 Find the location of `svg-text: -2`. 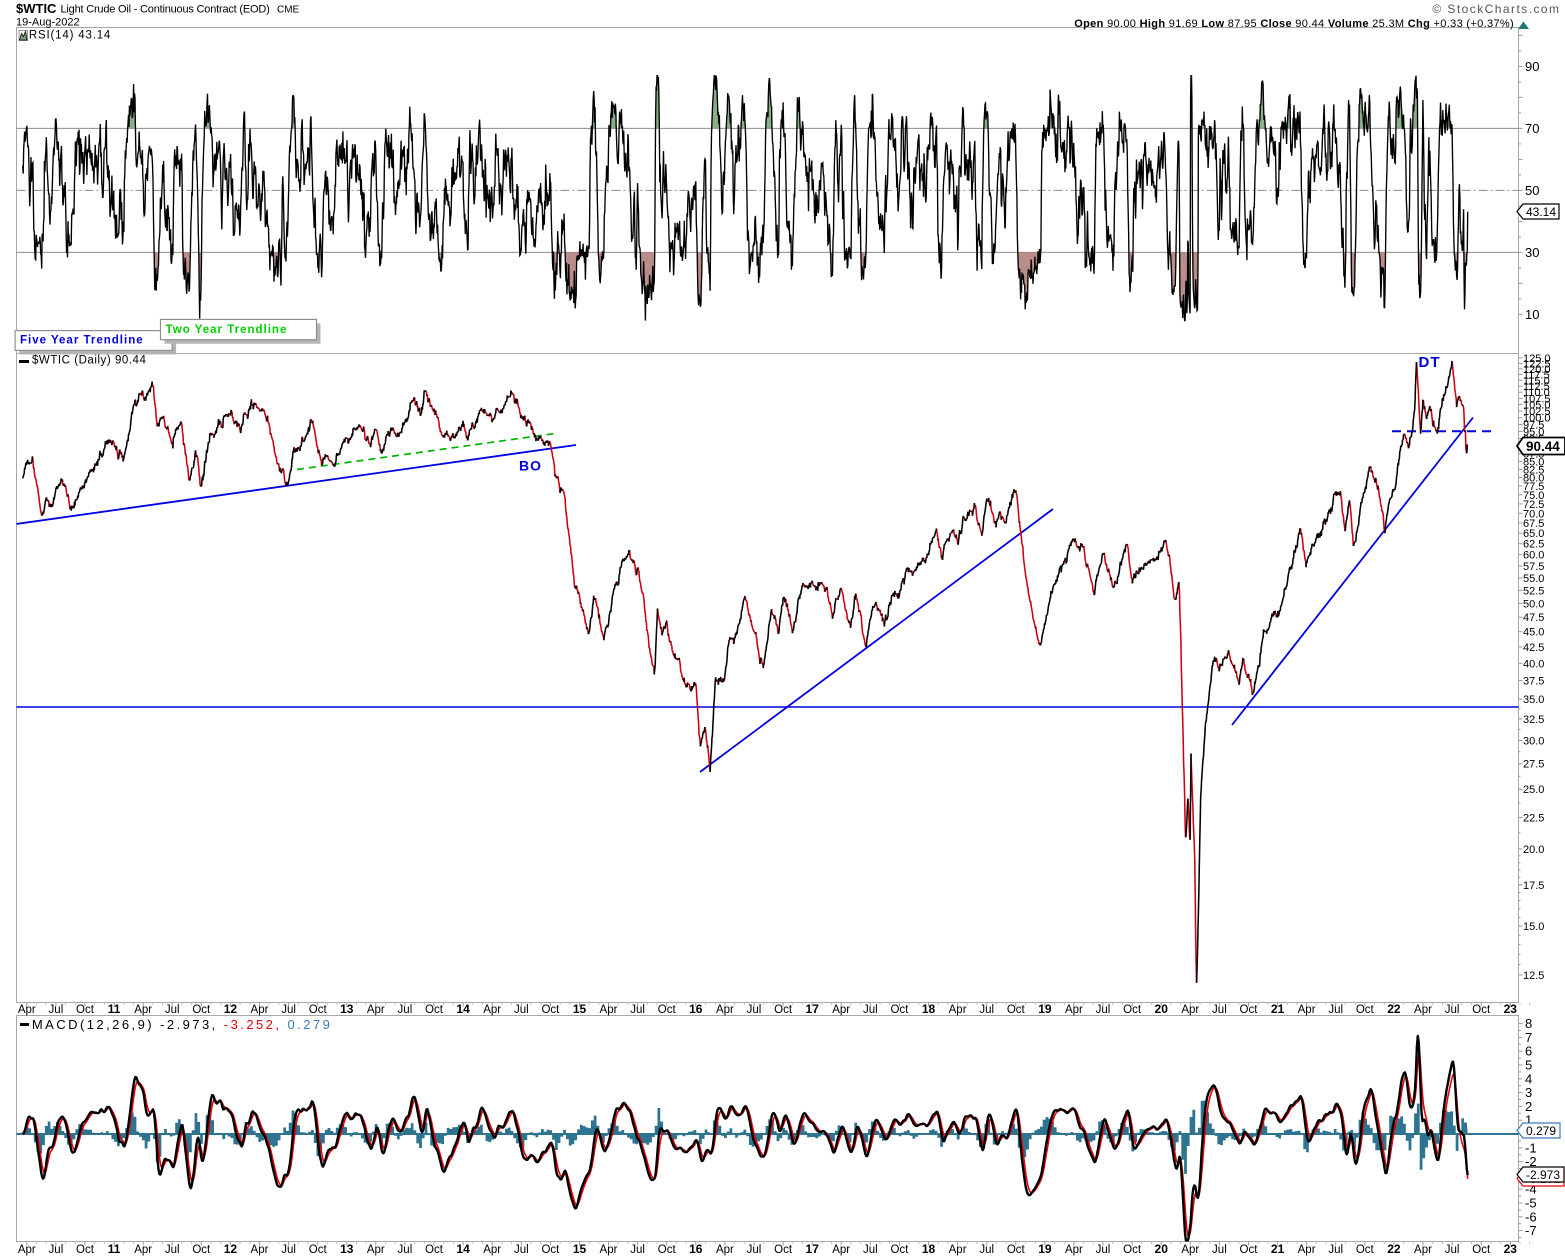

svg-text: -2 is located at coordinates (1531, 1161).